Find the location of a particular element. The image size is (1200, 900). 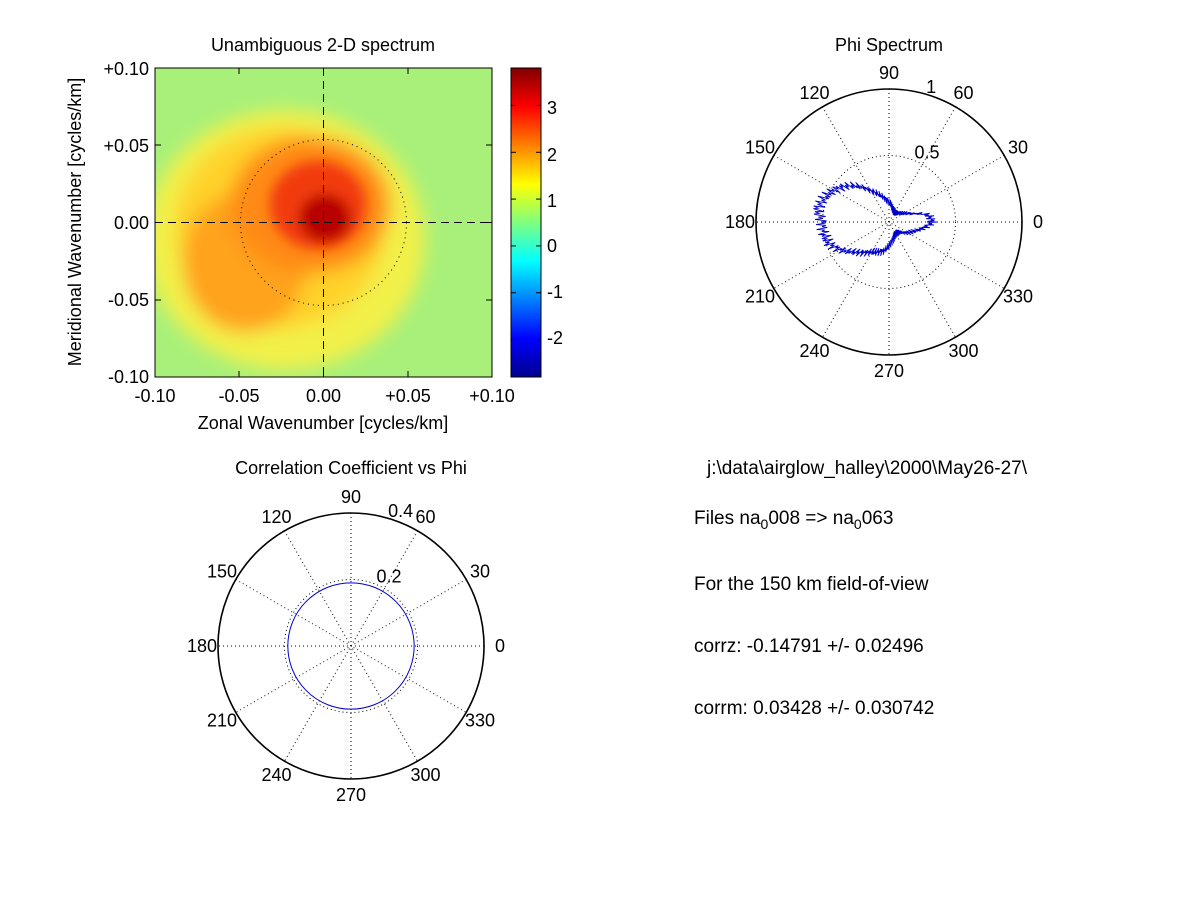

x-tick-label: -0.05 is located at coordinates (238, 396).